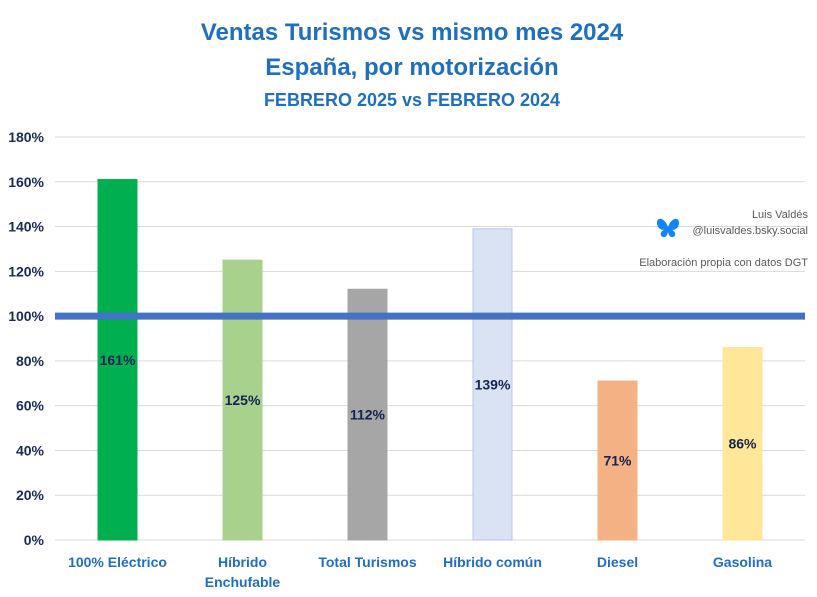 The width and height of the screenshot is (817, 597). I want to click on data-label: 71%, so click(617, 461).